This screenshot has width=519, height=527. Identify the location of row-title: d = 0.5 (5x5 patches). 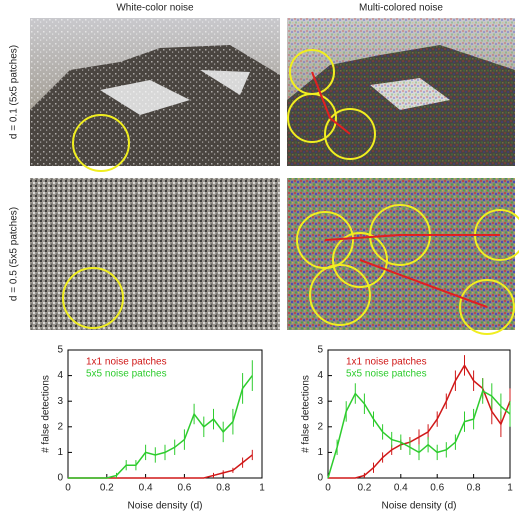
(14, 254).